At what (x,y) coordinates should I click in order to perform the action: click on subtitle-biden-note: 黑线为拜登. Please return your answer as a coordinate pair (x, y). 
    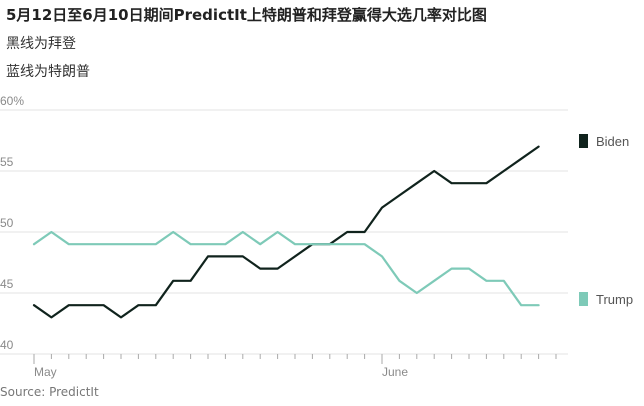
    Looking at the image, I should click on (41, 44).